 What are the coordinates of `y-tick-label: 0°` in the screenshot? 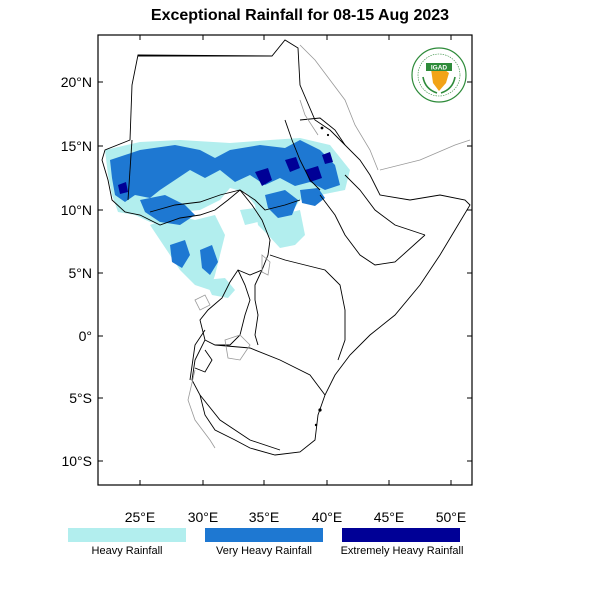 It's located at (85, 336).